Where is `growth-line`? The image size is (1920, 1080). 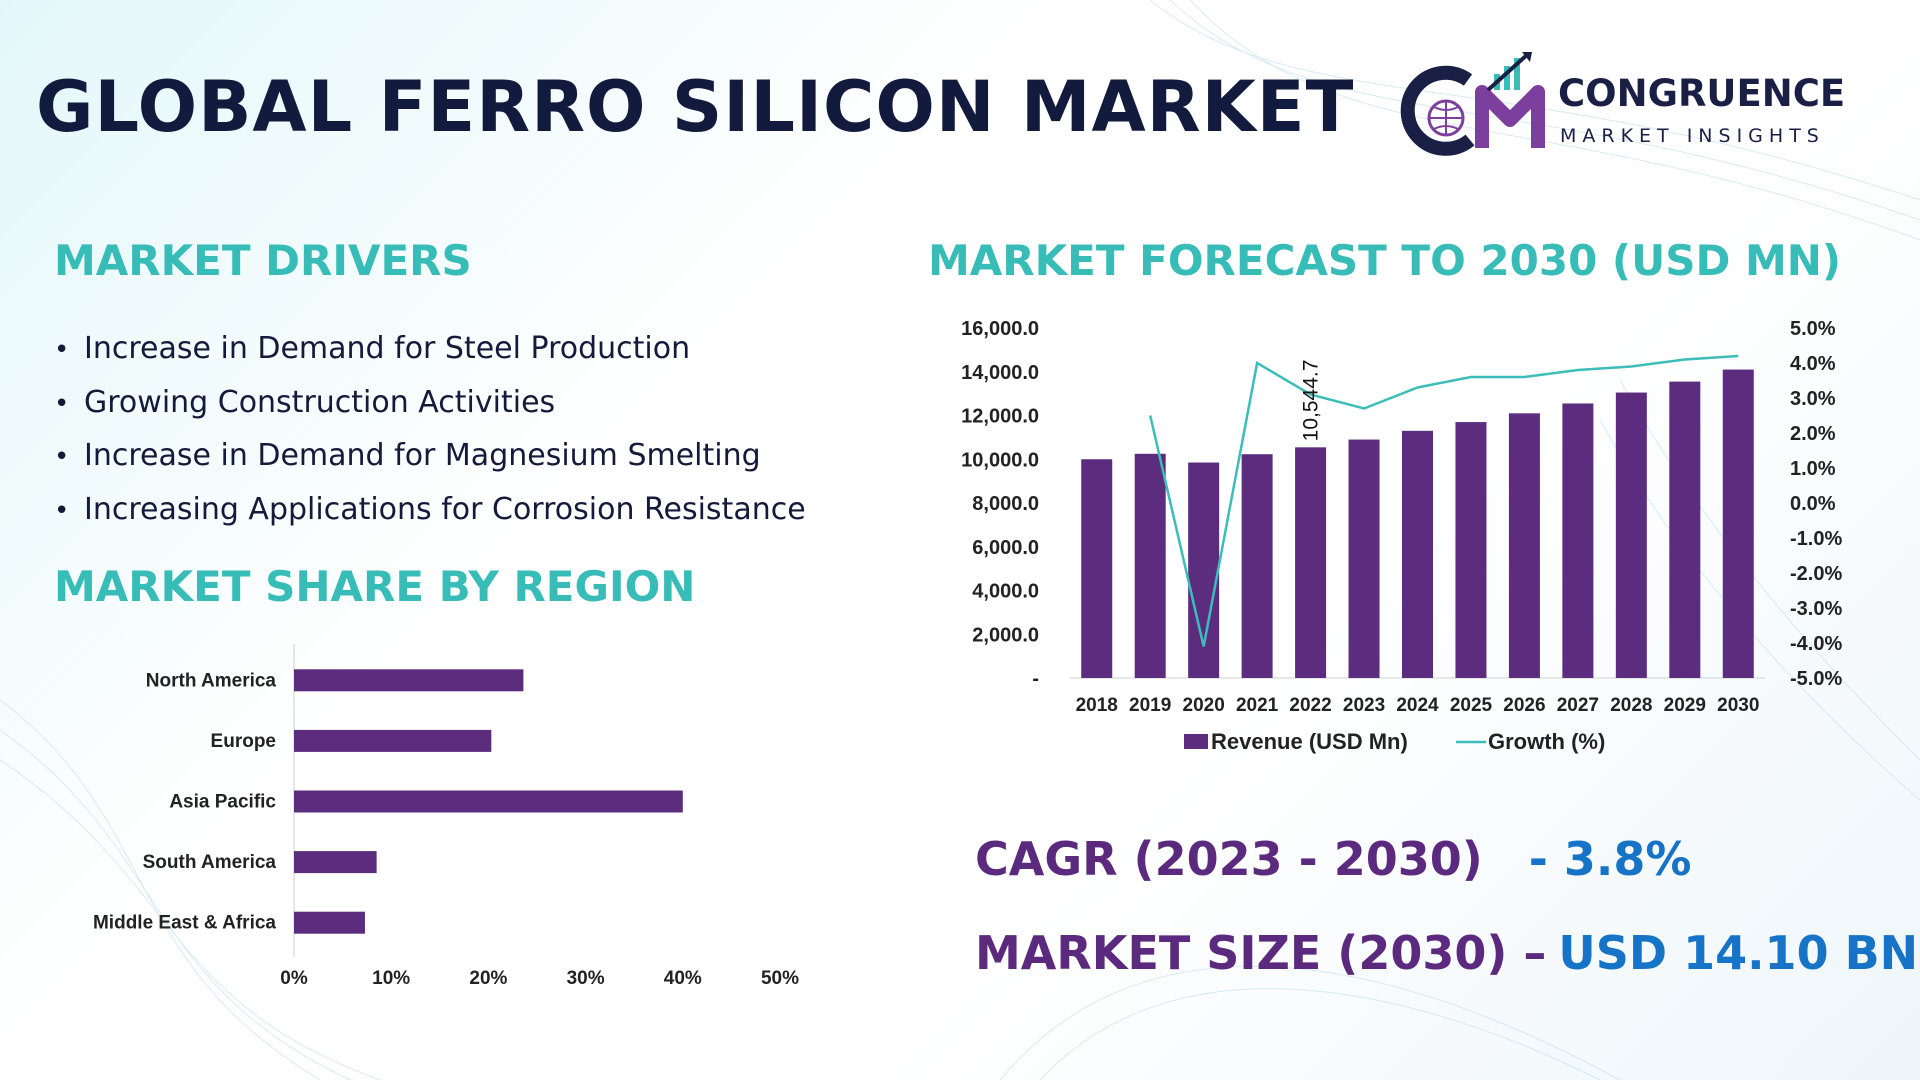 growth-line is located at coordinates (1443, 500).